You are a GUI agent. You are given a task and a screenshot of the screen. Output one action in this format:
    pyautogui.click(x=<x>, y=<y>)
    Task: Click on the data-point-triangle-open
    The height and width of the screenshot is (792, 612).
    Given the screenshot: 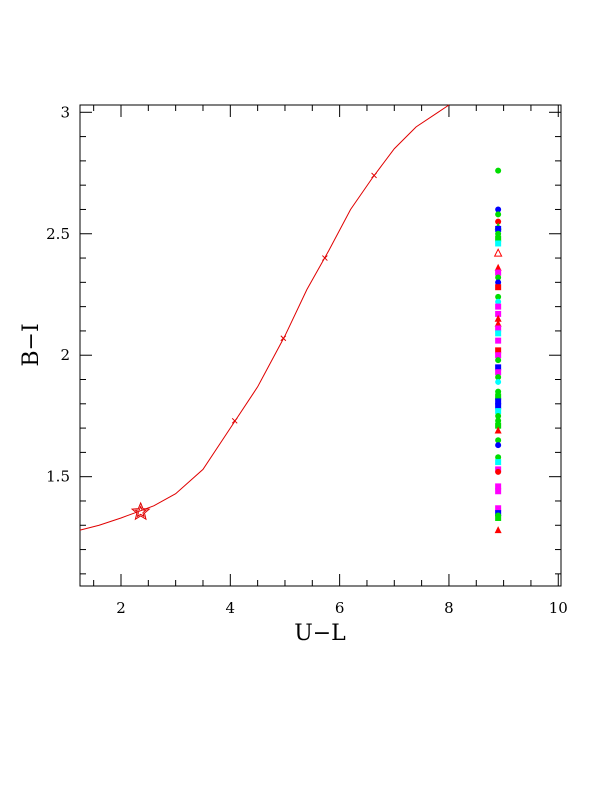 What is the action you would take?
    pyautogui.click(x=498, y=252)
    